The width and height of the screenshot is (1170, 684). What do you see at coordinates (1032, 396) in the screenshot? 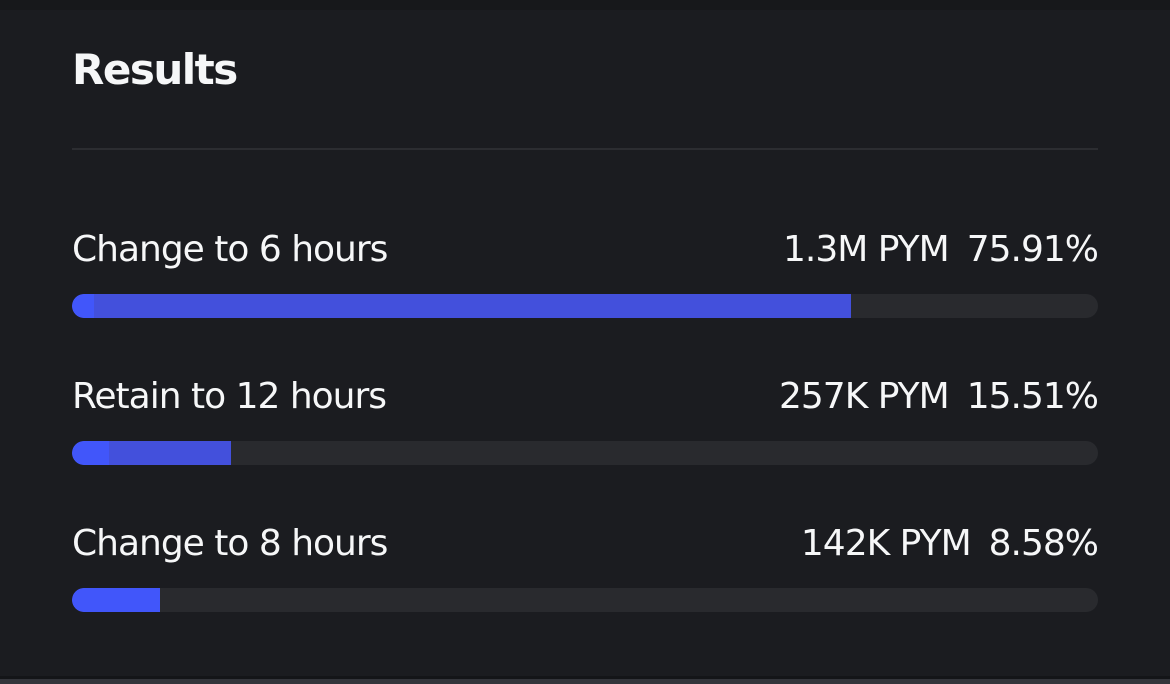
I see `option-percent: 15.51%` at bounding box center [1032, 396].